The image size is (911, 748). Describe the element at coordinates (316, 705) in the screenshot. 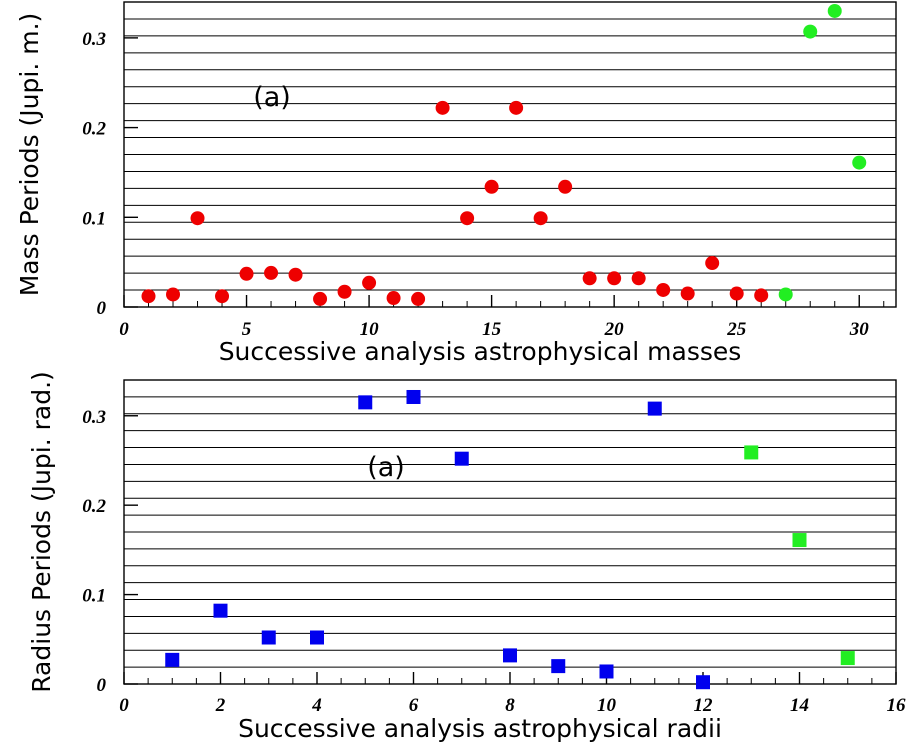

I see `x-tick-label: 4` at that location.